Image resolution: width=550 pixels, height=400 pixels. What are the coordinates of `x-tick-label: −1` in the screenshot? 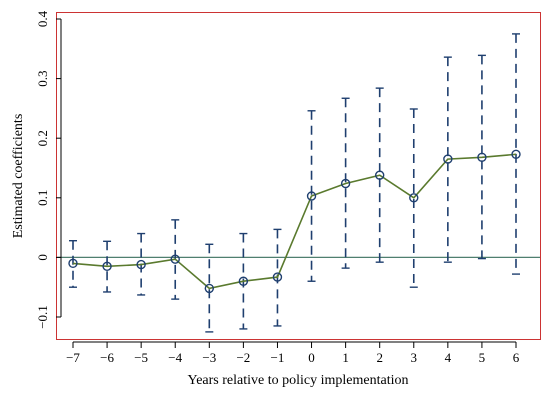 It's located at (278, 357).